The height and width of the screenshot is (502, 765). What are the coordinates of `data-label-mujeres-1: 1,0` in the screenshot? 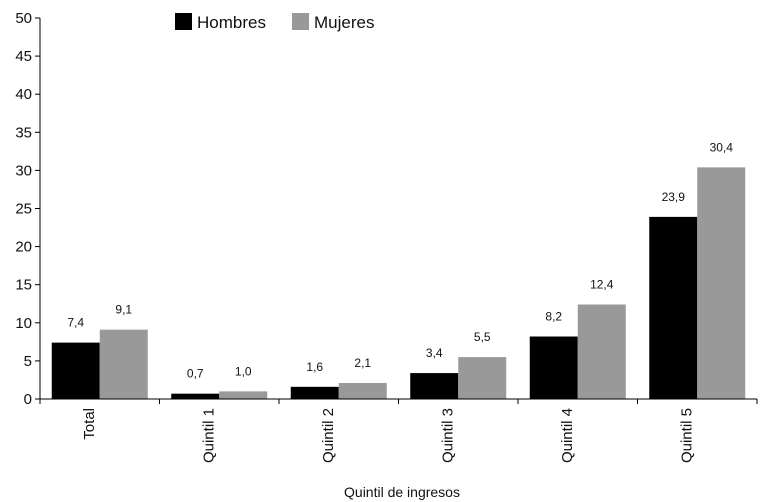 It's located at (243, 371).